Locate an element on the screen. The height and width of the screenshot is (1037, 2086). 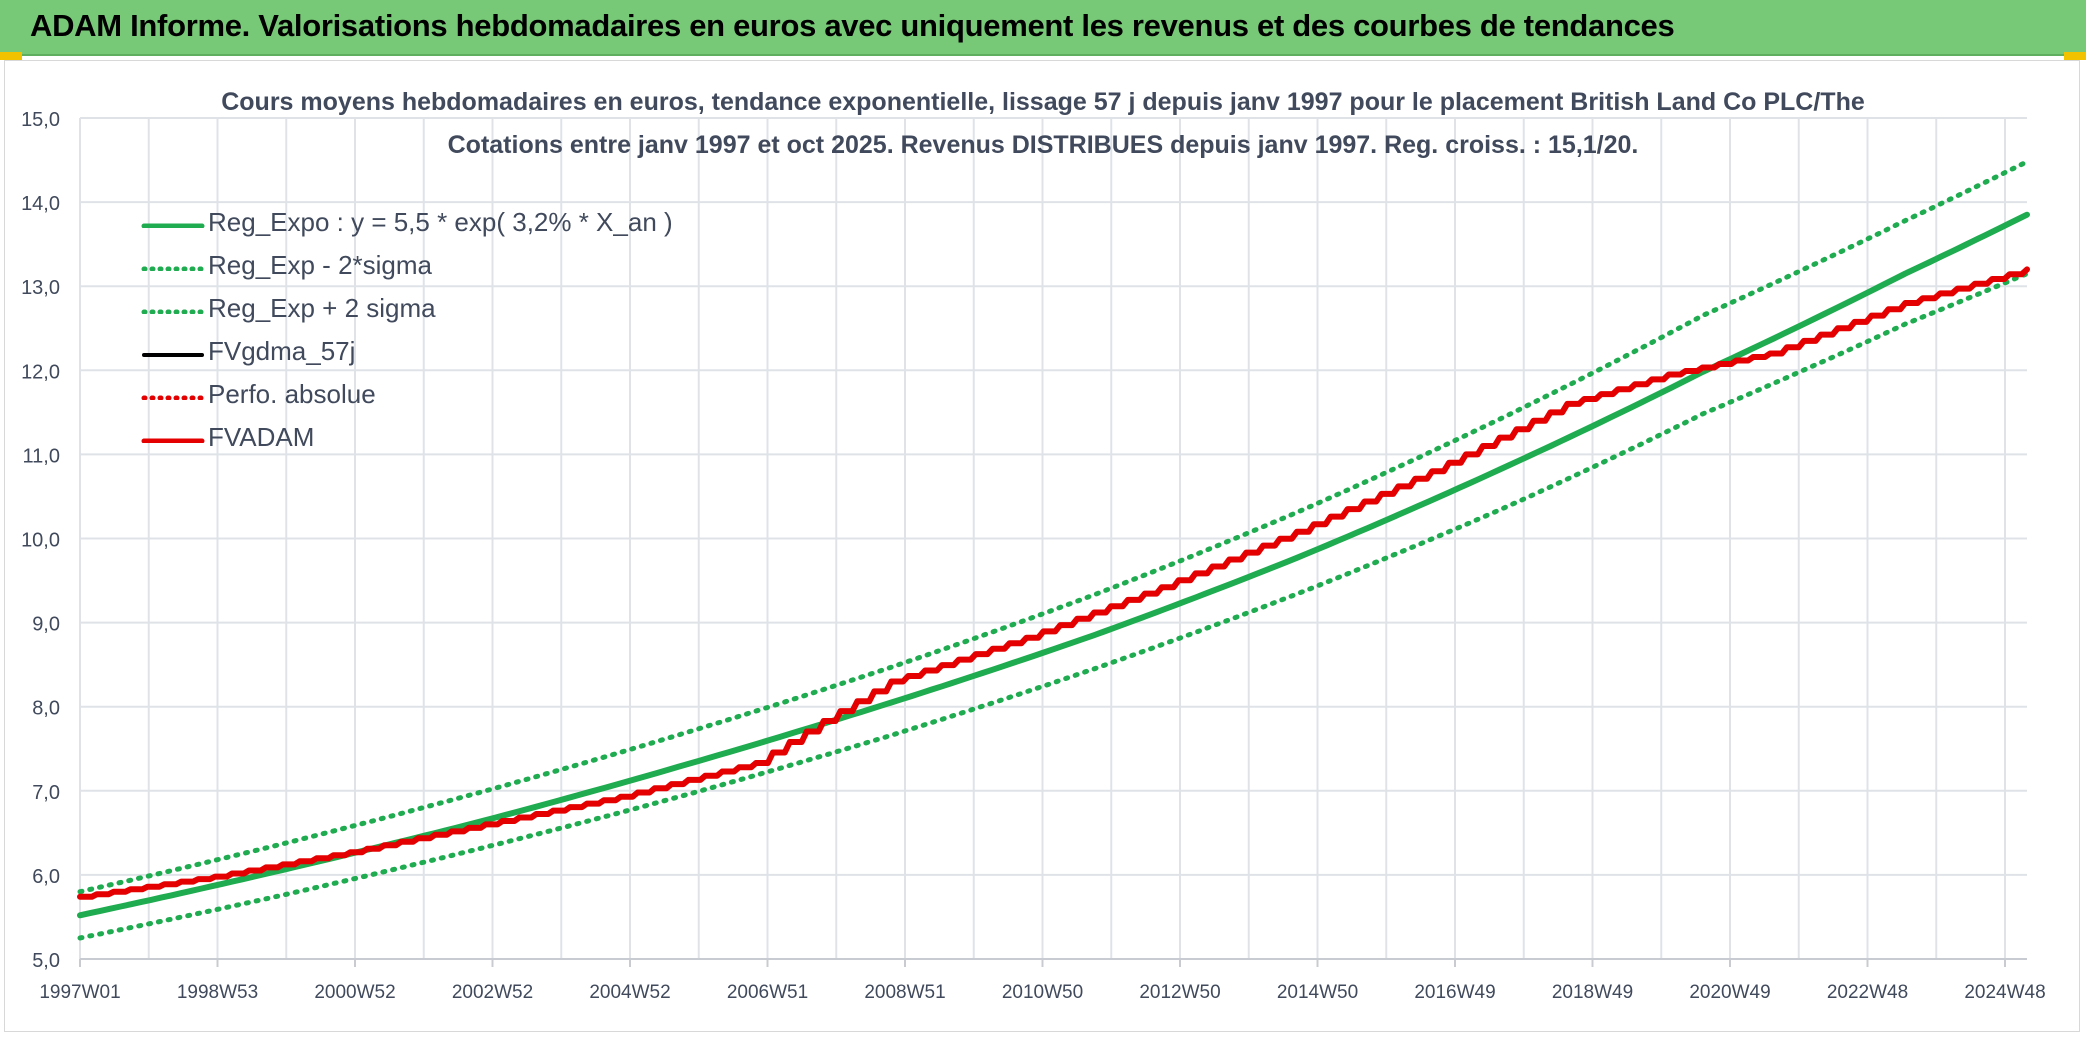
x-tick-label: 2016W49 is located at coordinates (1454, 992).